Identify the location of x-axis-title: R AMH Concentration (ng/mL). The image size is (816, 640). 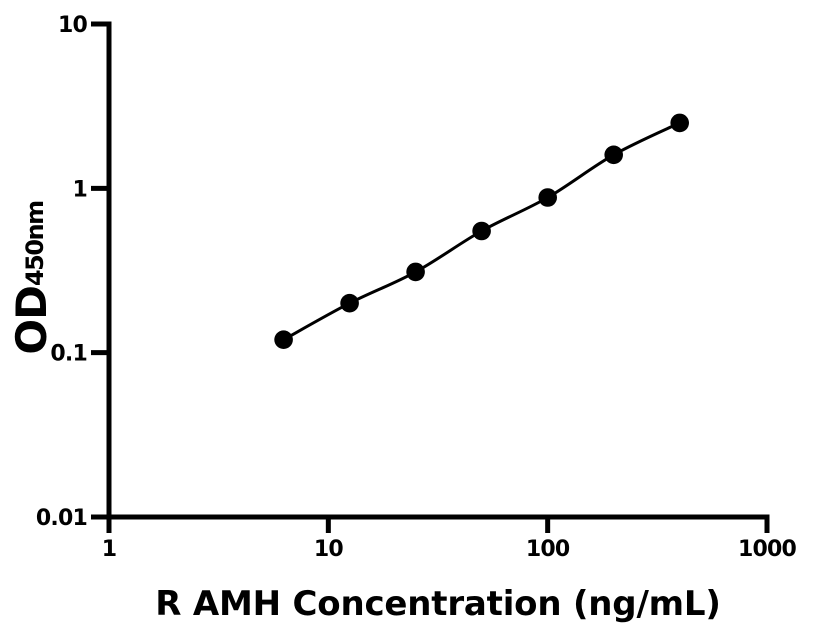
(437, 604).